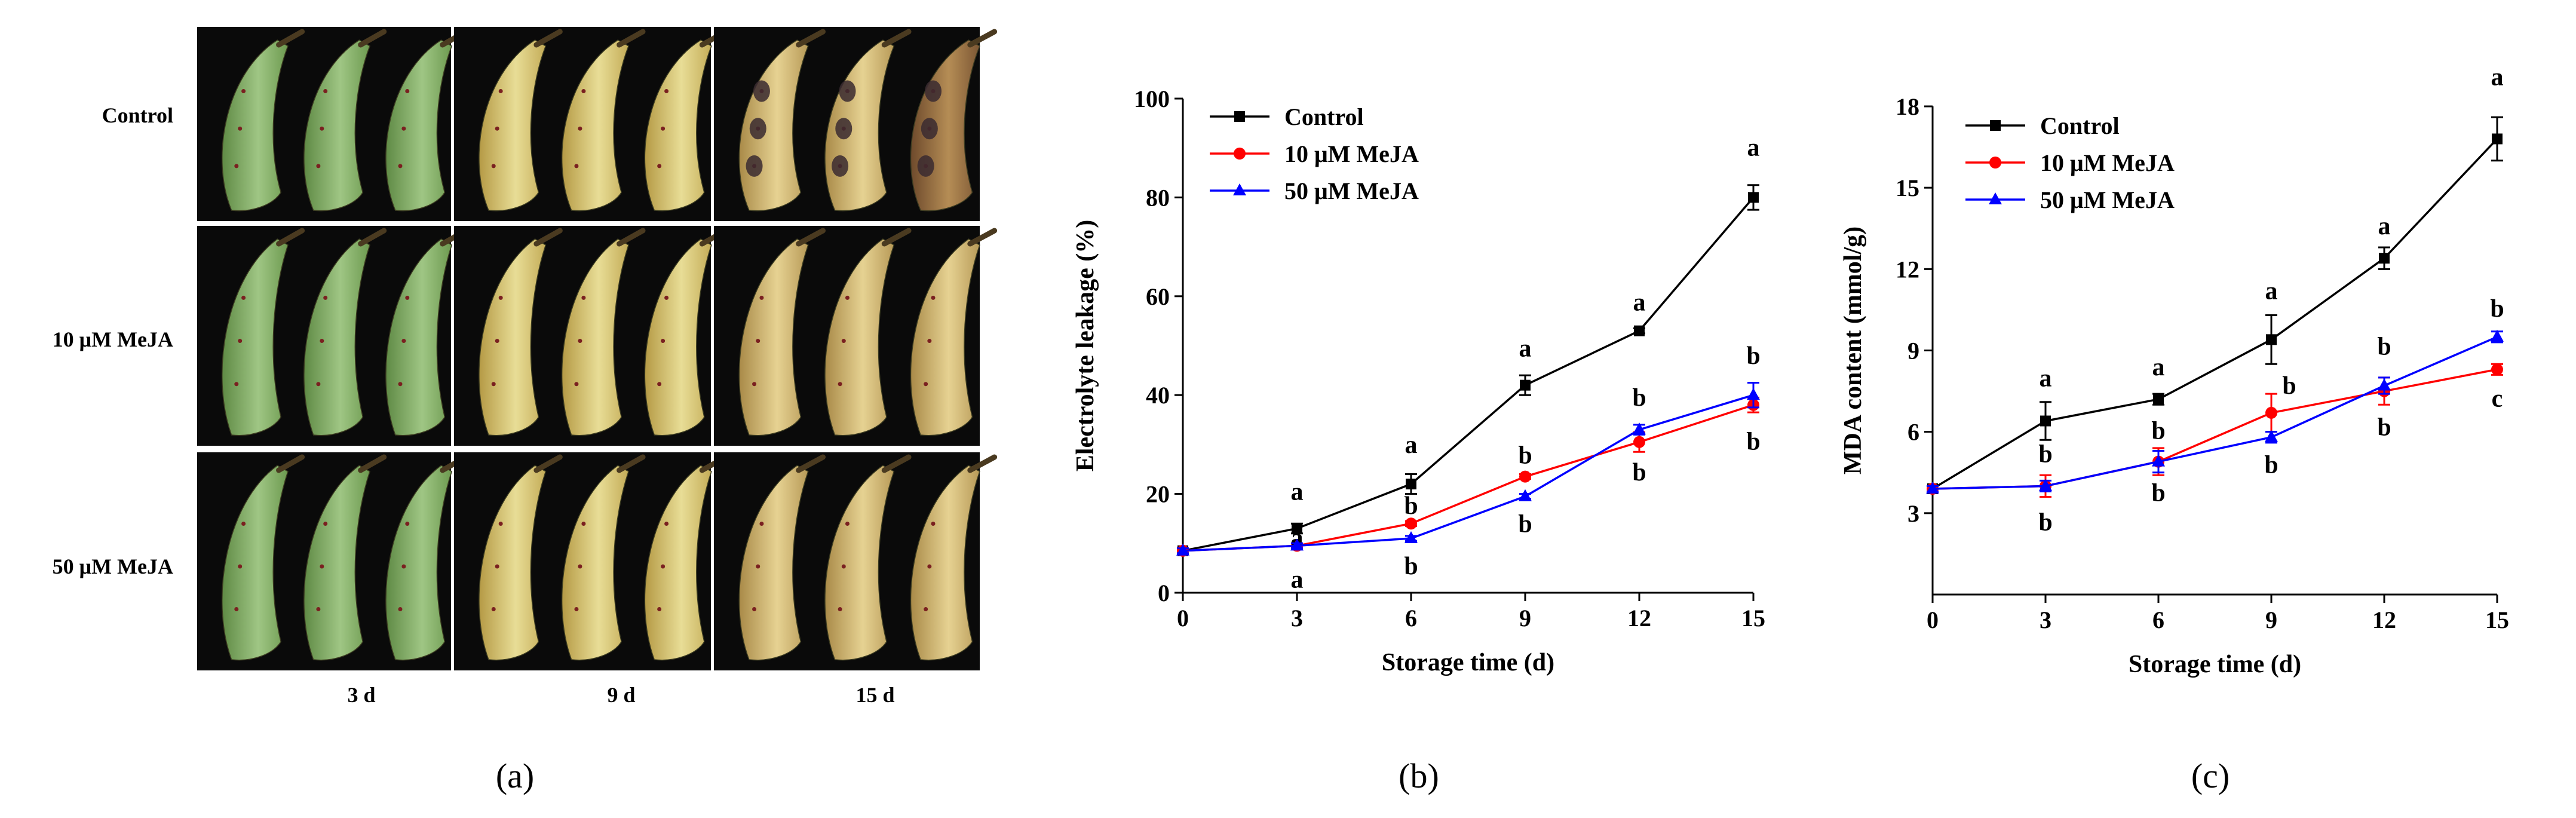 The image size is (2576, 818). Describe the element at coordinates (2497, 620) in the screenshot. I see `x-tick-label: 15` at that location.